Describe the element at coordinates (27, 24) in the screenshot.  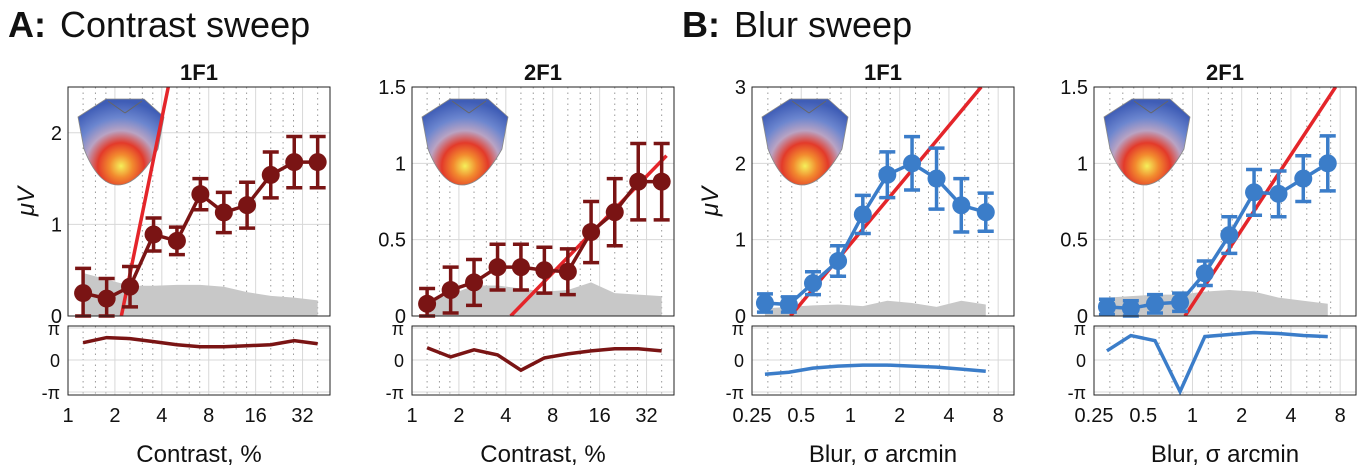
I see `section-a-letter: A:` at that location.